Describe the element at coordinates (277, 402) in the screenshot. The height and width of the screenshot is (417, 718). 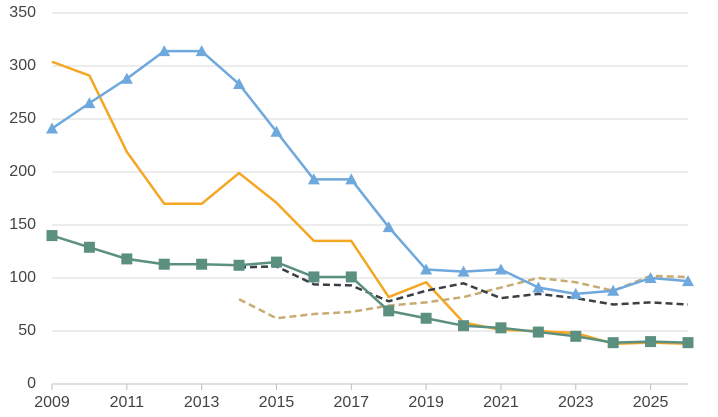
I see `x-tick-label: 2015` at that location.